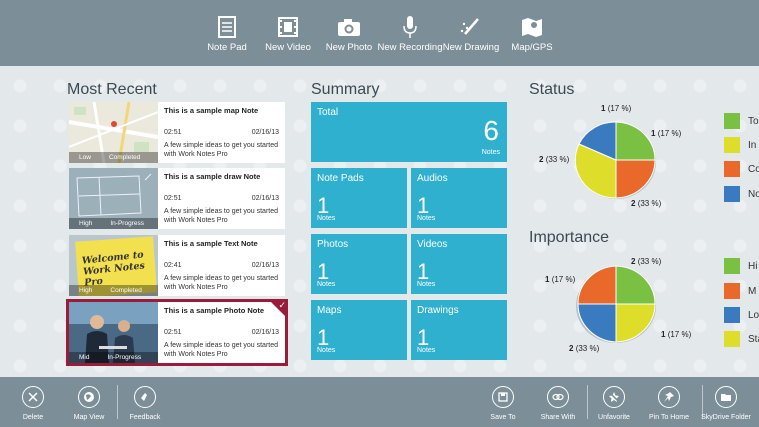 Image resolution: width=759 pixels, height=427 pixels. What do you see at coordinates (741, 194) in the screenshot?
I see `status-legend-item: No` at bounding box center [741, 194].